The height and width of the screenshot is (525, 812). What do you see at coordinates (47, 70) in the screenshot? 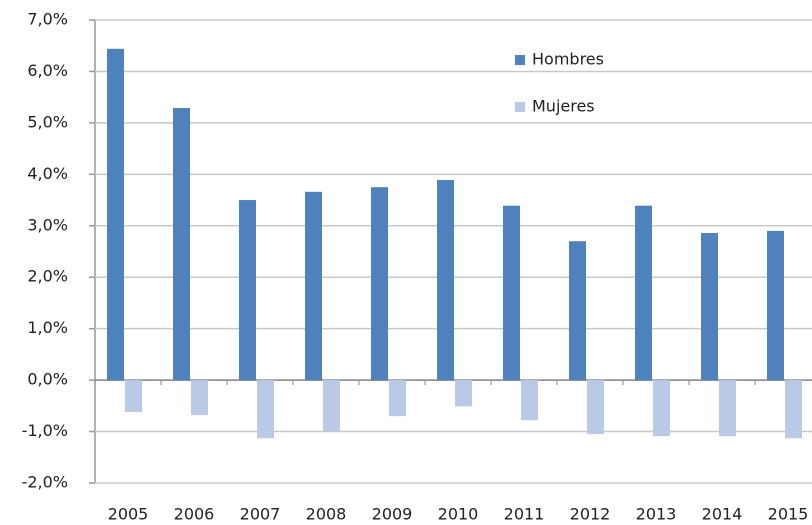
I see `y-tick-label: 6,0%` at bounding box center [47, 70].